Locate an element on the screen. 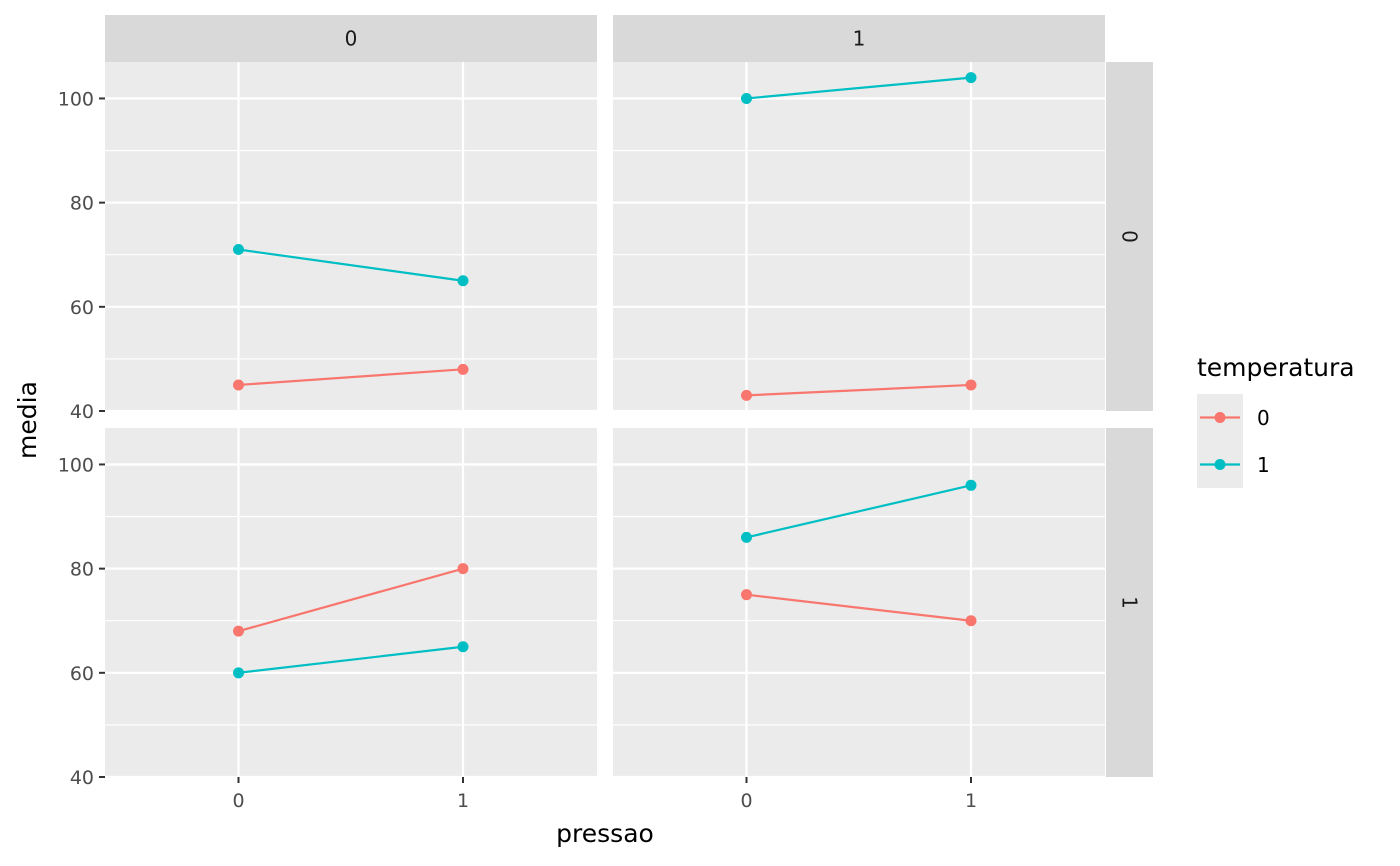  panel-r1-c0 is located at coordinates (351, 603).